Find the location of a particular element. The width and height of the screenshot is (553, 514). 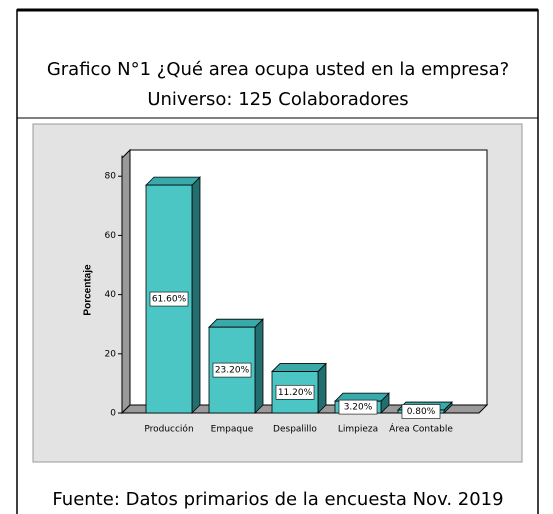

x-tick-label: Producción is located at coordinates (168, 429).